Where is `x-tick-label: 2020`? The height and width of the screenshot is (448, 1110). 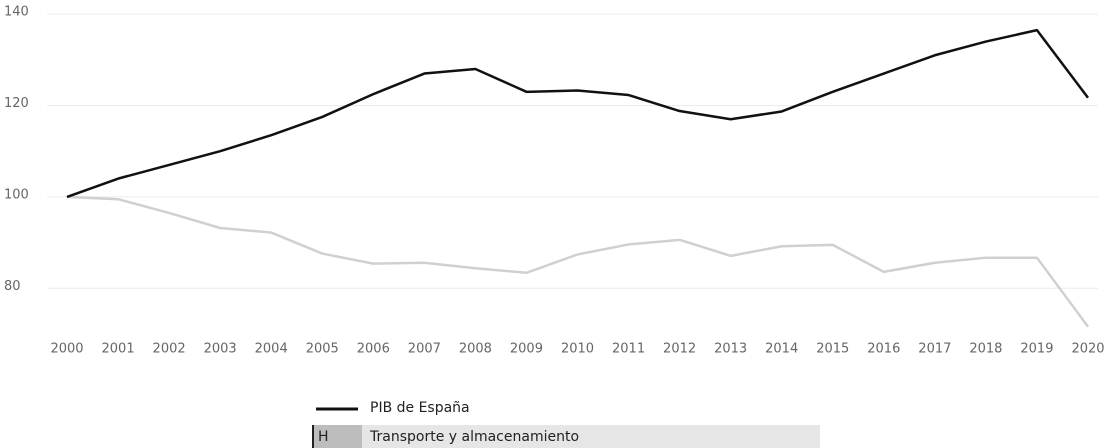
x-tick-label: 2020 is located at coordinates (1087, 349).